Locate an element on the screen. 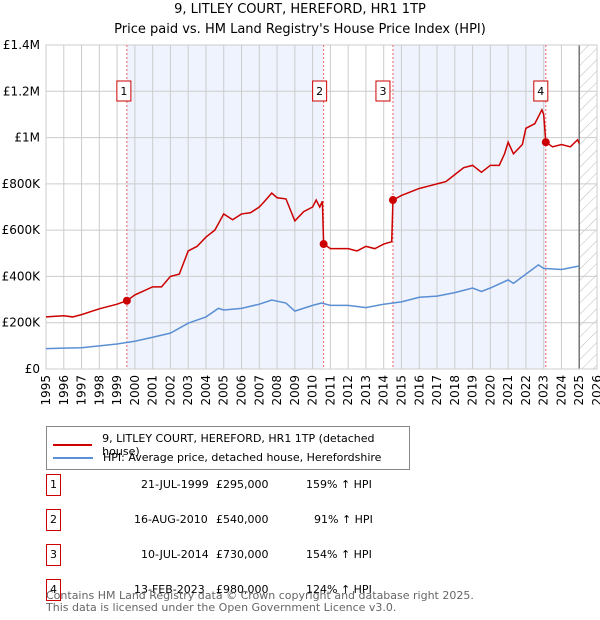 This screenshot has width=600, height=620. x-tick-label: 2001 is located at coordinates (153, 390).